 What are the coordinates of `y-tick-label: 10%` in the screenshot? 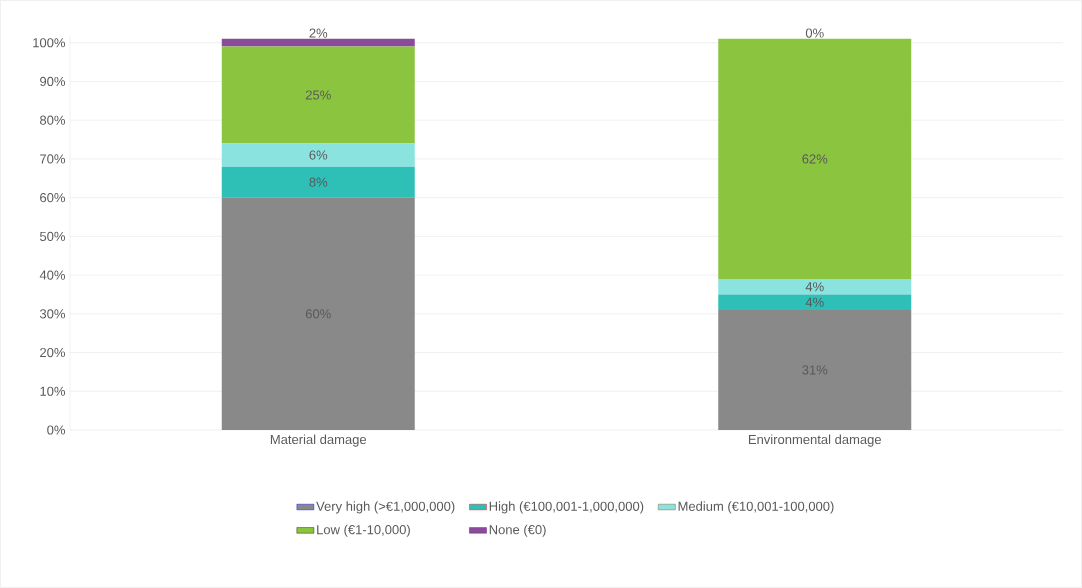 It's located at (53, 391).